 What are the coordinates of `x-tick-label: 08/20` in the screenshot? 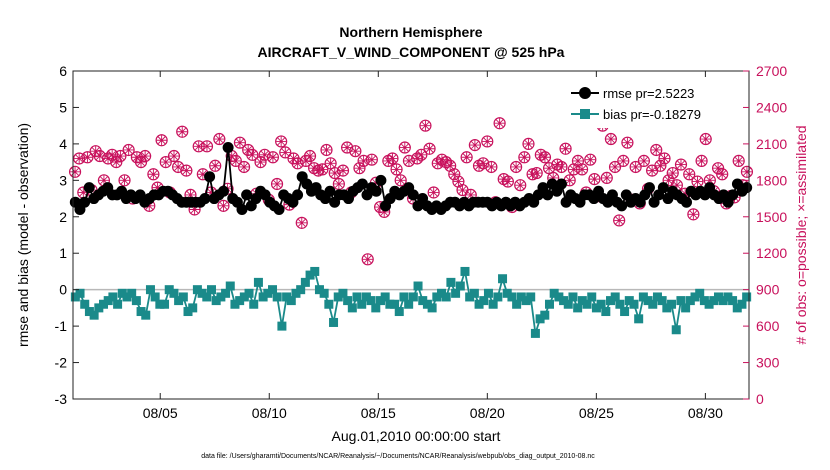 It's located at (487, 413).